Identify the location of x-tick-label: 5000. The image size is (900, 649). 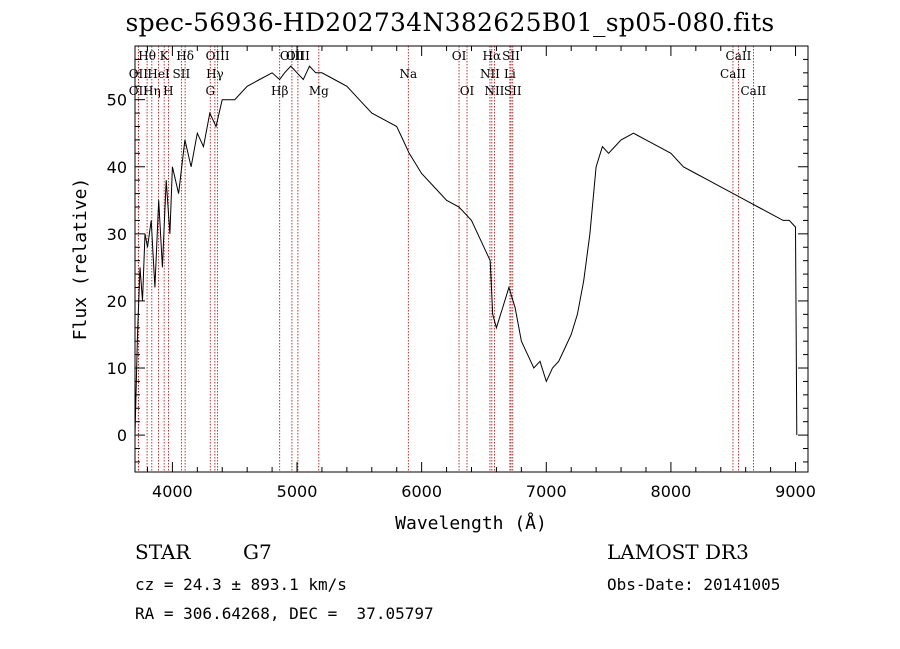
(297, 491).